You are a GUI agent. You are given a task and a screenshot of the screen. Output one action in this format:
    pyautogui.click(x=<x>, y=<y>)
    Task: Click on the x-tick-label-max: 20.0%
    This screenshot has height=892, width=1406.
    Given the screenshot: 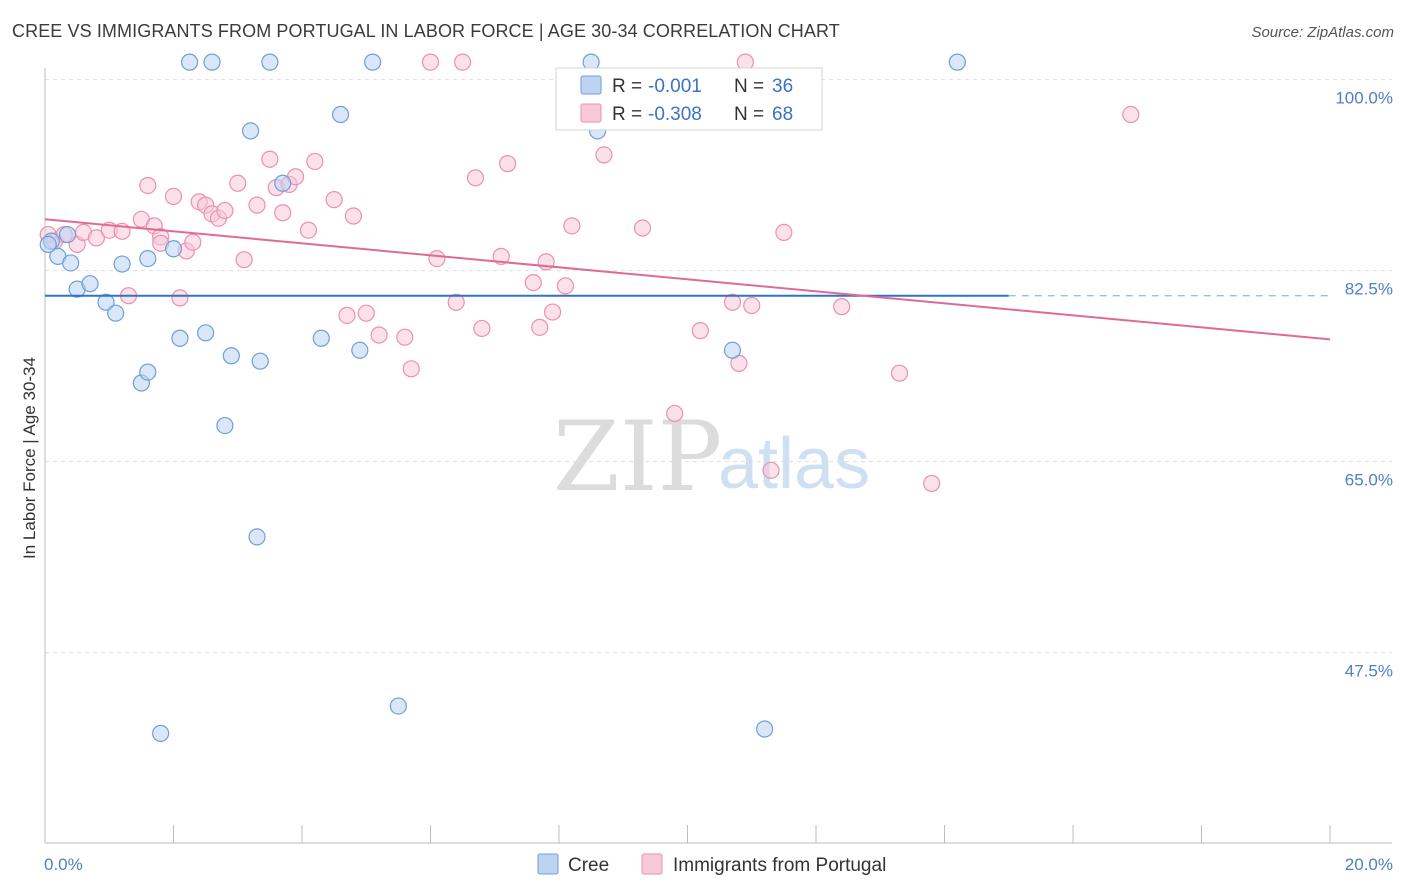 What is the action you would take?
    pyautogui.click(x=1369, y=864)
    